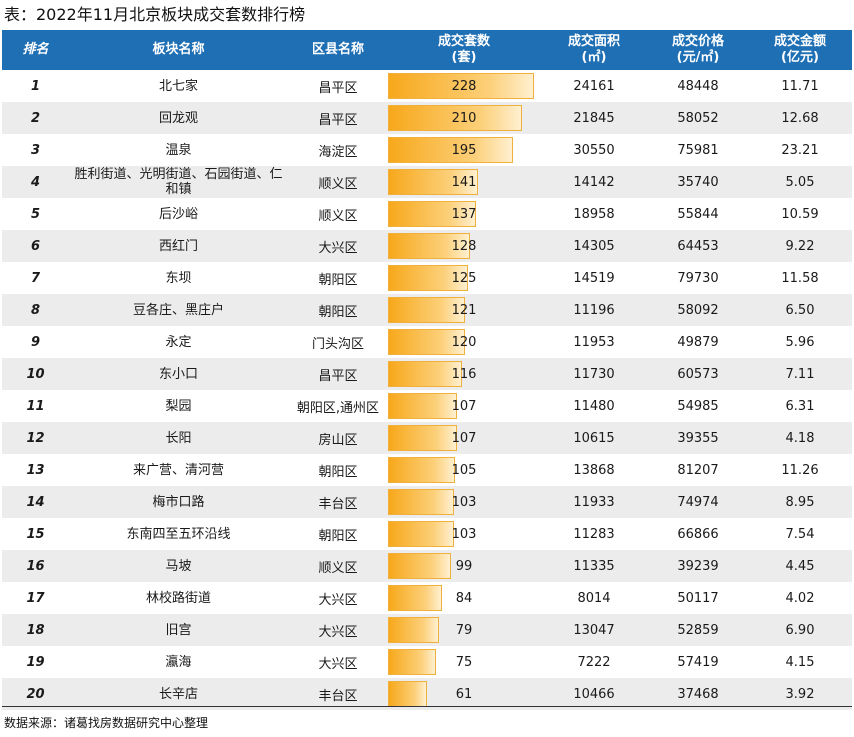  I want to click on cell-amount-text: 4.15, so click(800, 662).